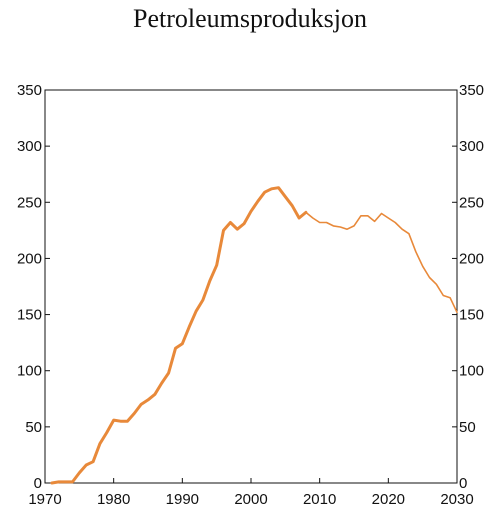 The width and height of the screenshot is (500, 515). I want to click on y-tick-label-left: 200, so click(29, 258).